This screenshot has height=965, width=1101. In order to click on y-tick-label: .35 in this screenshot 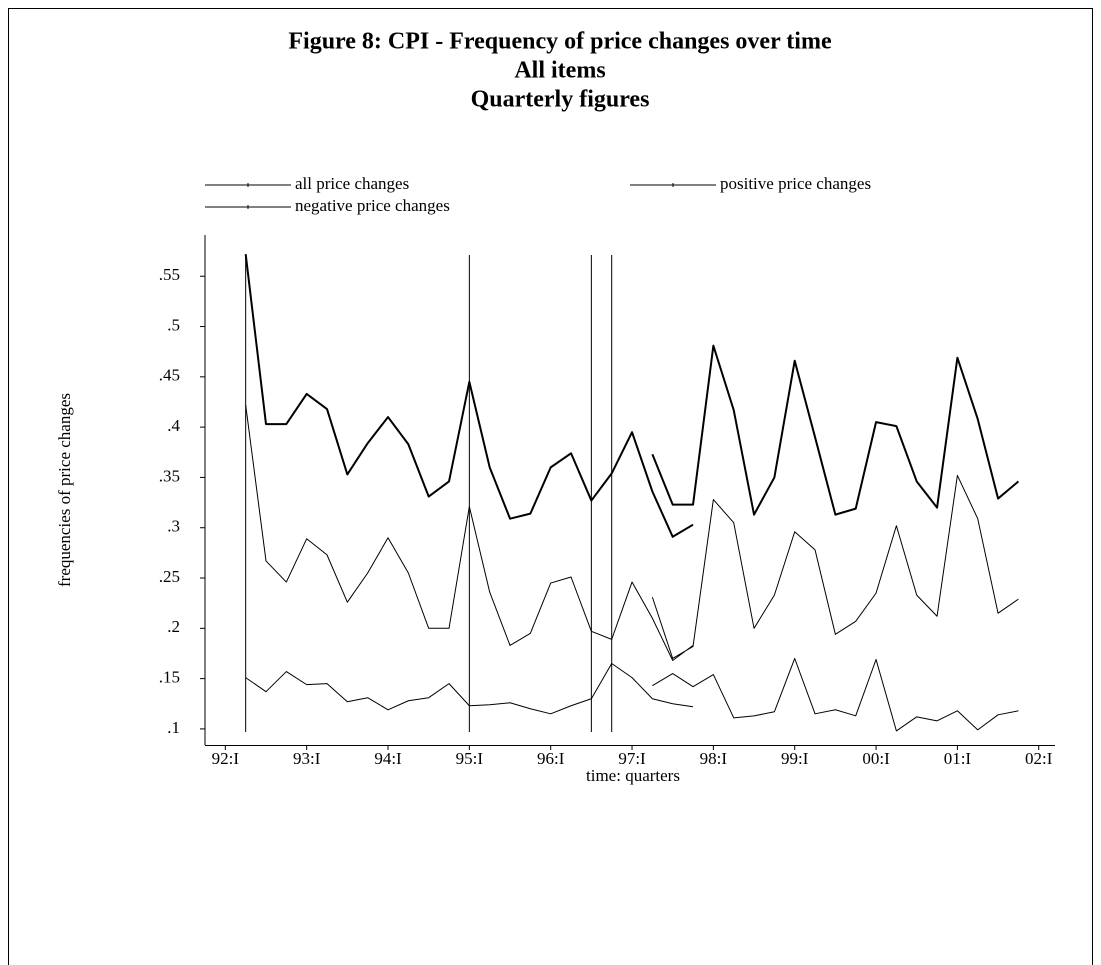, I will do `click(169, 475)`.